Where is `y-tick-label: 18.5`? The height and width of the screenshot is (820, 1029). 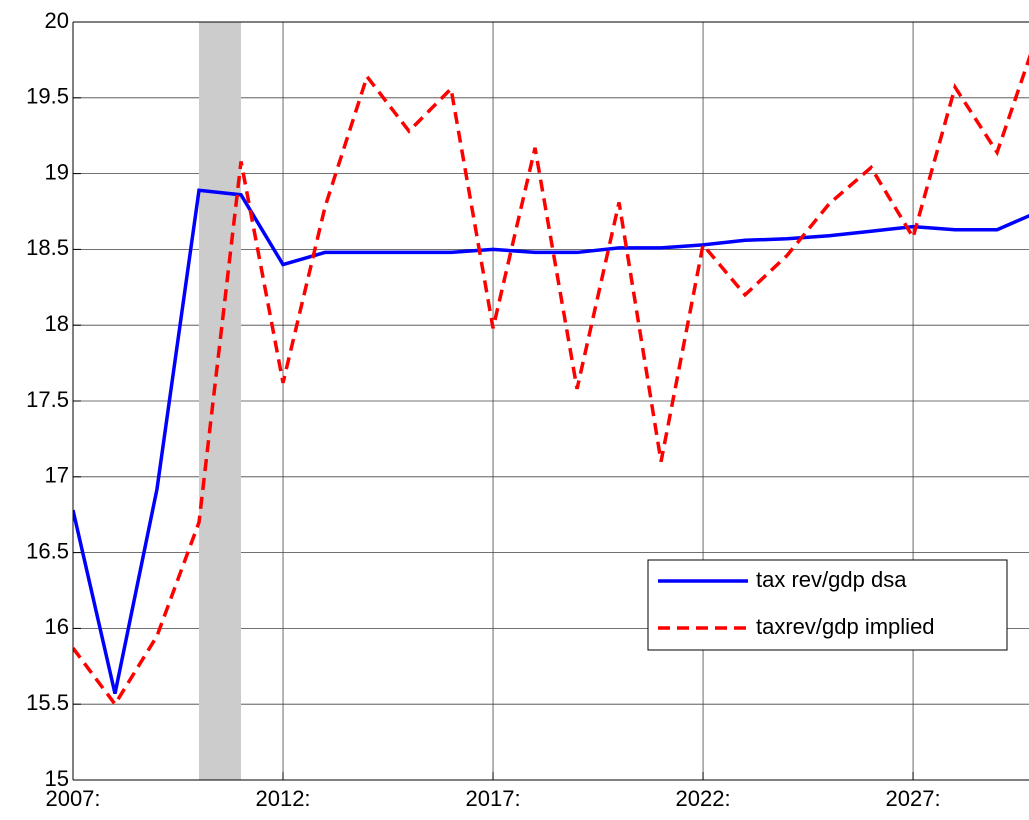 y-tick-label: 18.5 is located at coordinates (47, 247).